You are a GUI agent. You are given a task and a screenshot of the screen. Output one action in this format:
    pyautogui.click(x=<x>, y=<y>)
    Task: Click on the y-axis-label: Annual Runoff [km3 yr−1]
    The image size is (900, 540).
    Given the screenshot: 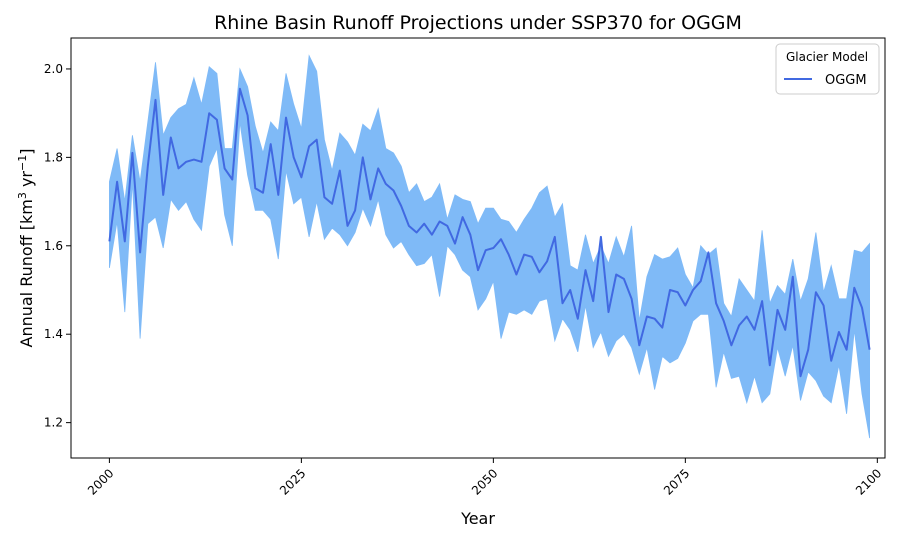 What is the action you would take?
    pyautogui.click(x=26, y=248)
    